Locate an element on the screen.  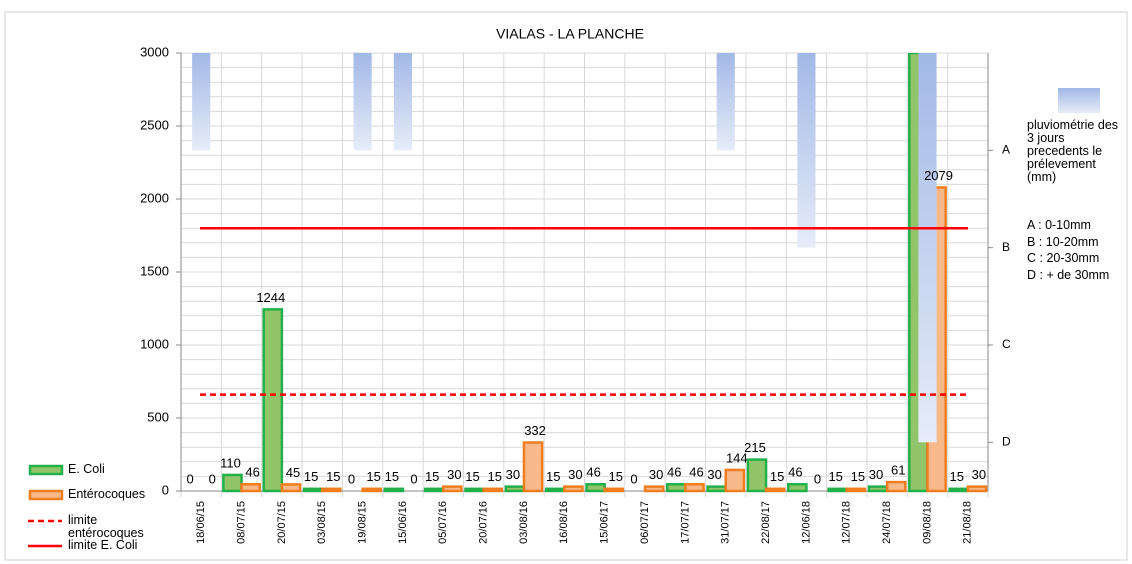
x-tick-label: 09/08/18 is located at coordinates (927, 522).